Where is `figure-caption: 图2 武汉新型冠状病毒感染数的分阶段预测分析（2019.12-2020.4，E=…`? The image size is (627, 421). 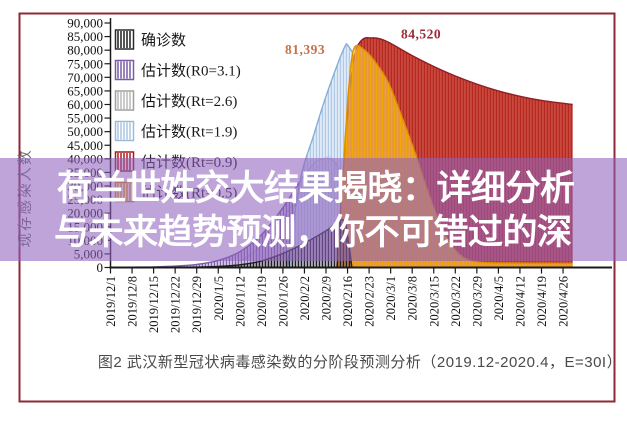 figure-caption: 图2 武汉新型冠状病毒感染数的分阶段预测分析（2019.12-2020.4，E=… is located at coordinates (360, 362).